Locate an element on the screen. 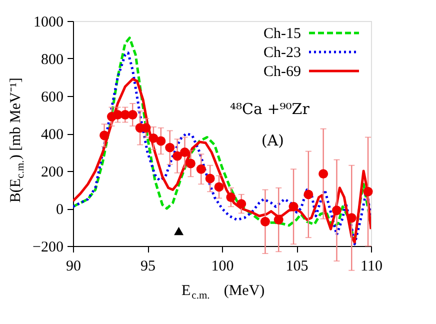  y-tick-label: 600 is located at coordinates (52, 98).